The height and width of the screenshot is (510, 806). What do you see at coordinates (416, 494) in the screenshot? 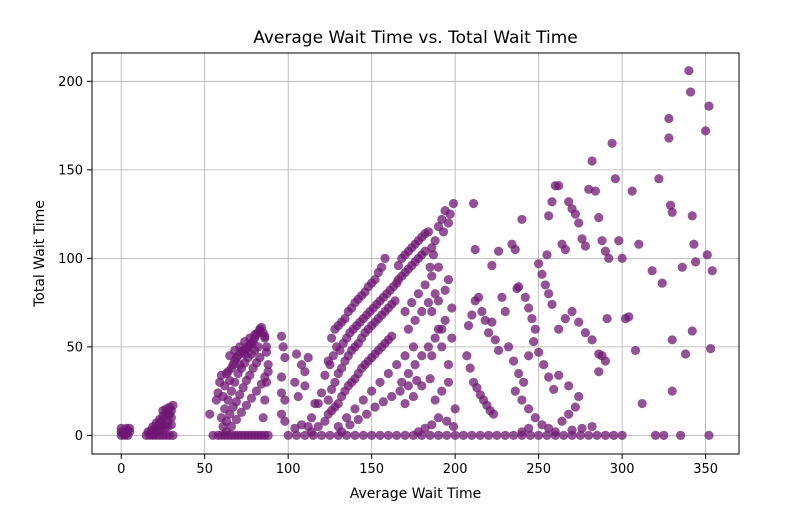
I see `x-axis-label: Average Wait Time` at bounding box center [416, 494].